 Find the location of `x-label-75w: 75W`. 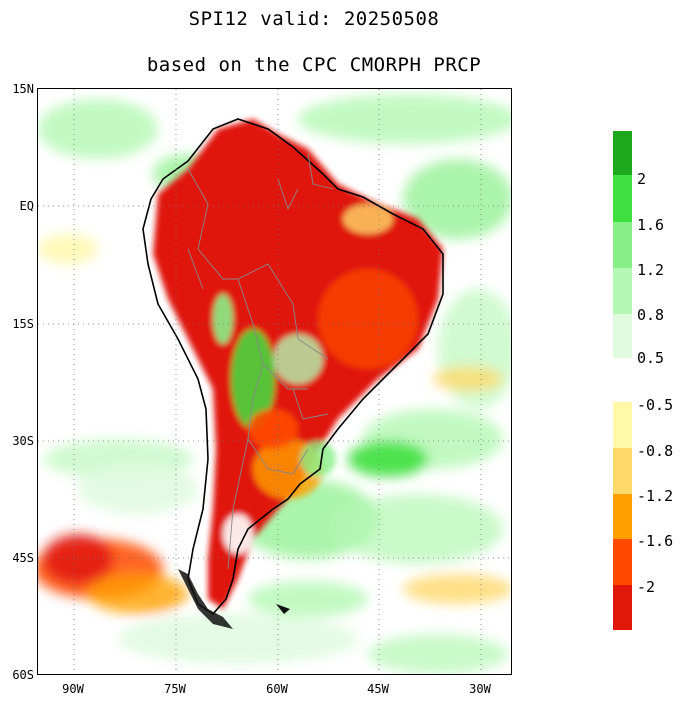

x-label-75w: 75W is located at coordinates (175, 689).